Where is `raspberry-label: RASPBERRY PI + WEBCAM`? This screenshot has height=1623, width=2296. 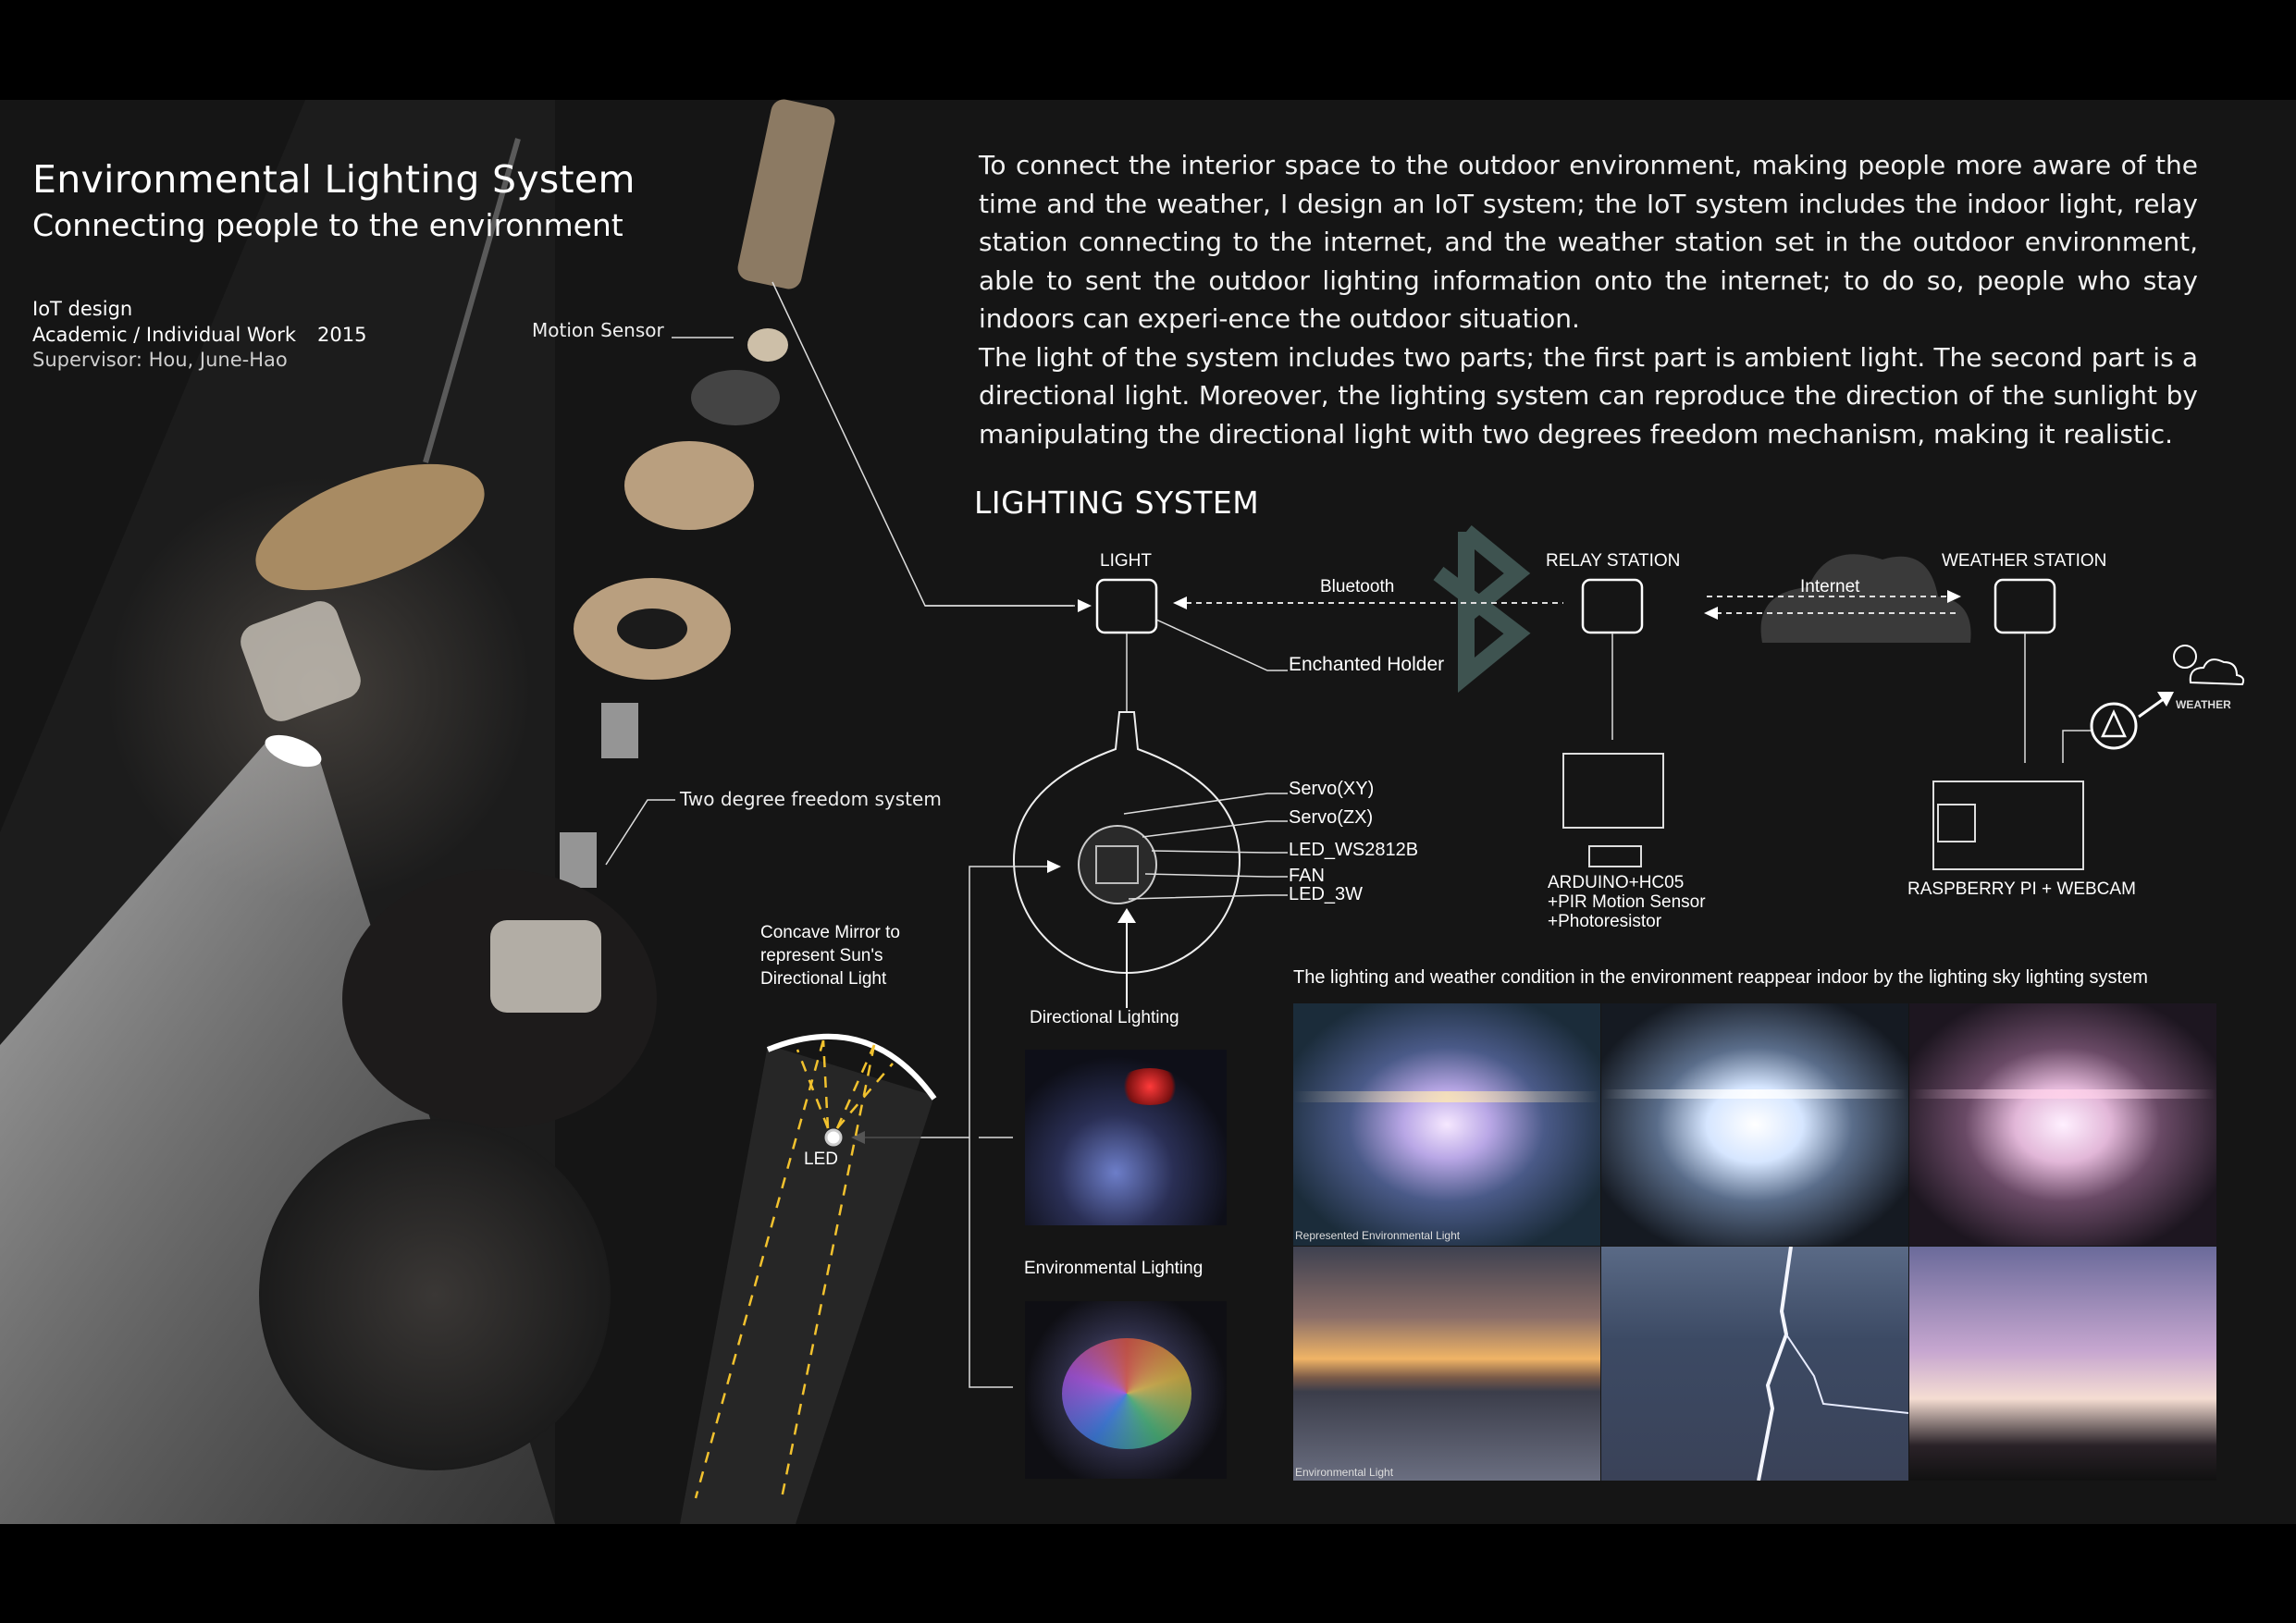 raspberry-label: RASPBERRY PI + WEBCAM is located at coordinates (2021, 889).